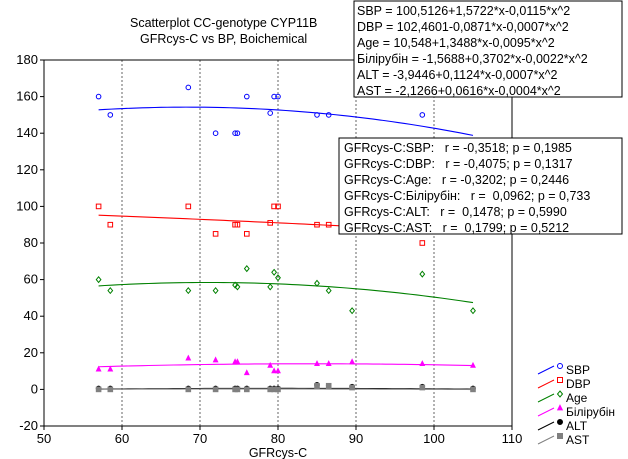  What do you see at coordinates (563, 370) in the screenshot?
I see `legend-item-SBP: SBP` at bounding box center [563, 370].